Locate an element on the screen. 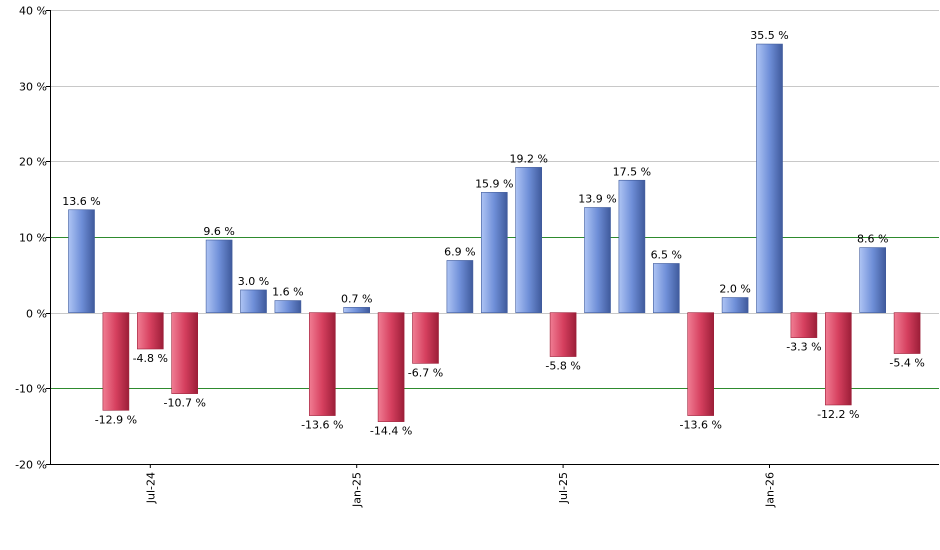 The height and width of the screenshot is (550, 940). y-tick-label: 30 % is located at coordinates (33, 87).